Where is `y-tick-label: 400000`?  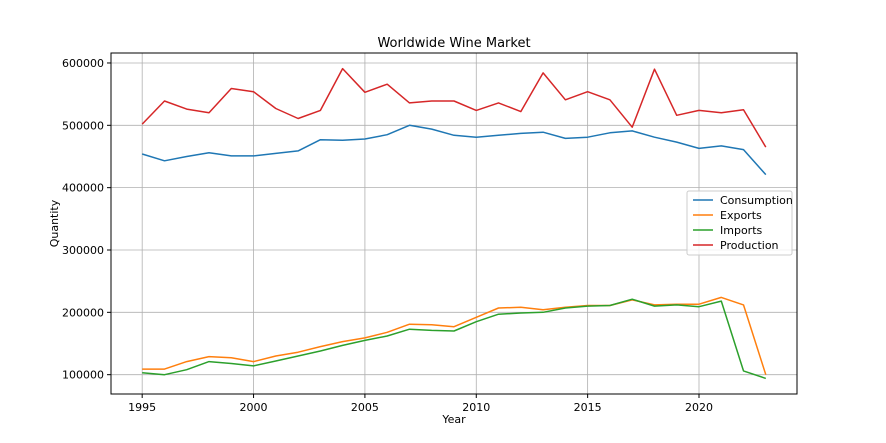
y-tick-label: 400000 is located at coordinates (83, 188).